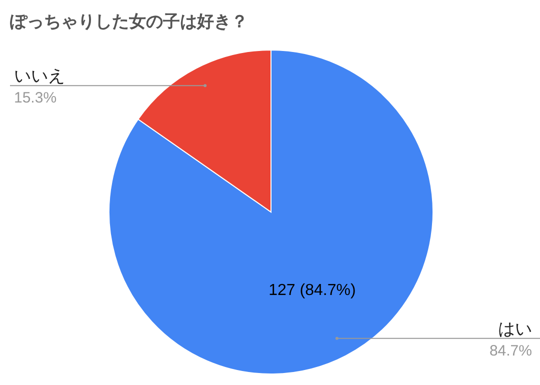  I want to click on chart-title: ぽっちゃりした女の子は好き？, so click(129, 21).